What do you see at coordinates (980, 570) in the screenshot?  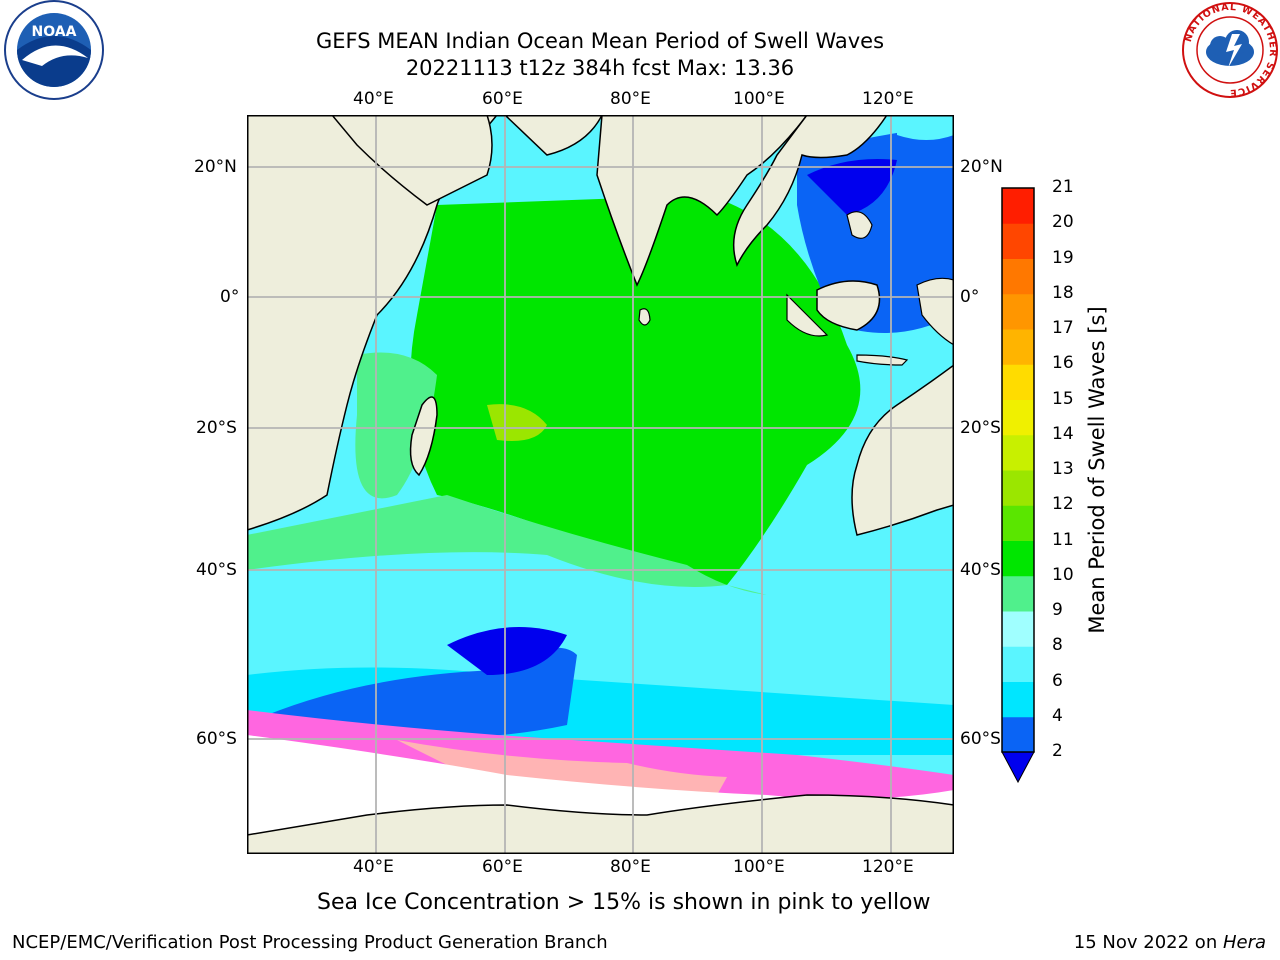 I see `lat-tick-right-40s: 40°S` at bounding box center [980, 570].